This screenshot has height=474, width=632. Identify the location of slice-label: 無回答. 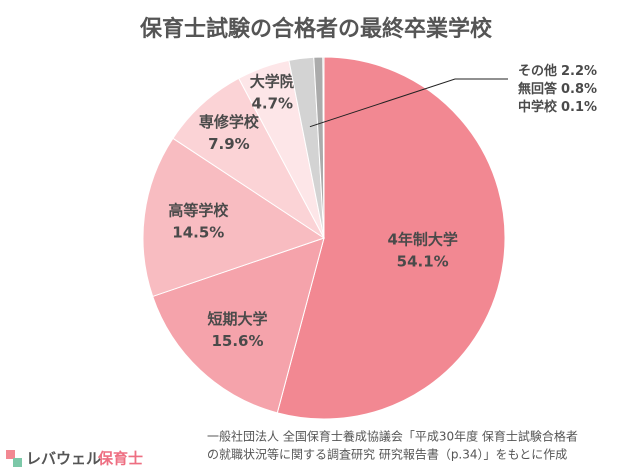
(538, 89).